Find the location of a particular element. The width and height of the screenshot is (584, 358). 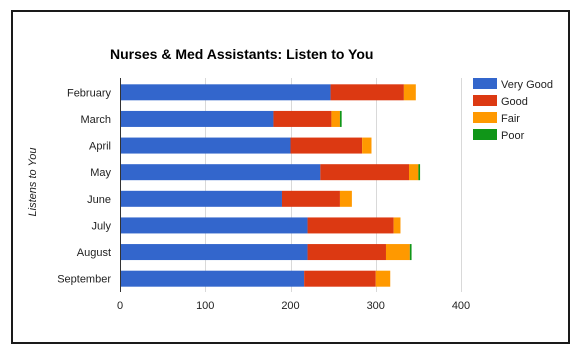

y-tick-label: September is located at coordinates (84, 280).